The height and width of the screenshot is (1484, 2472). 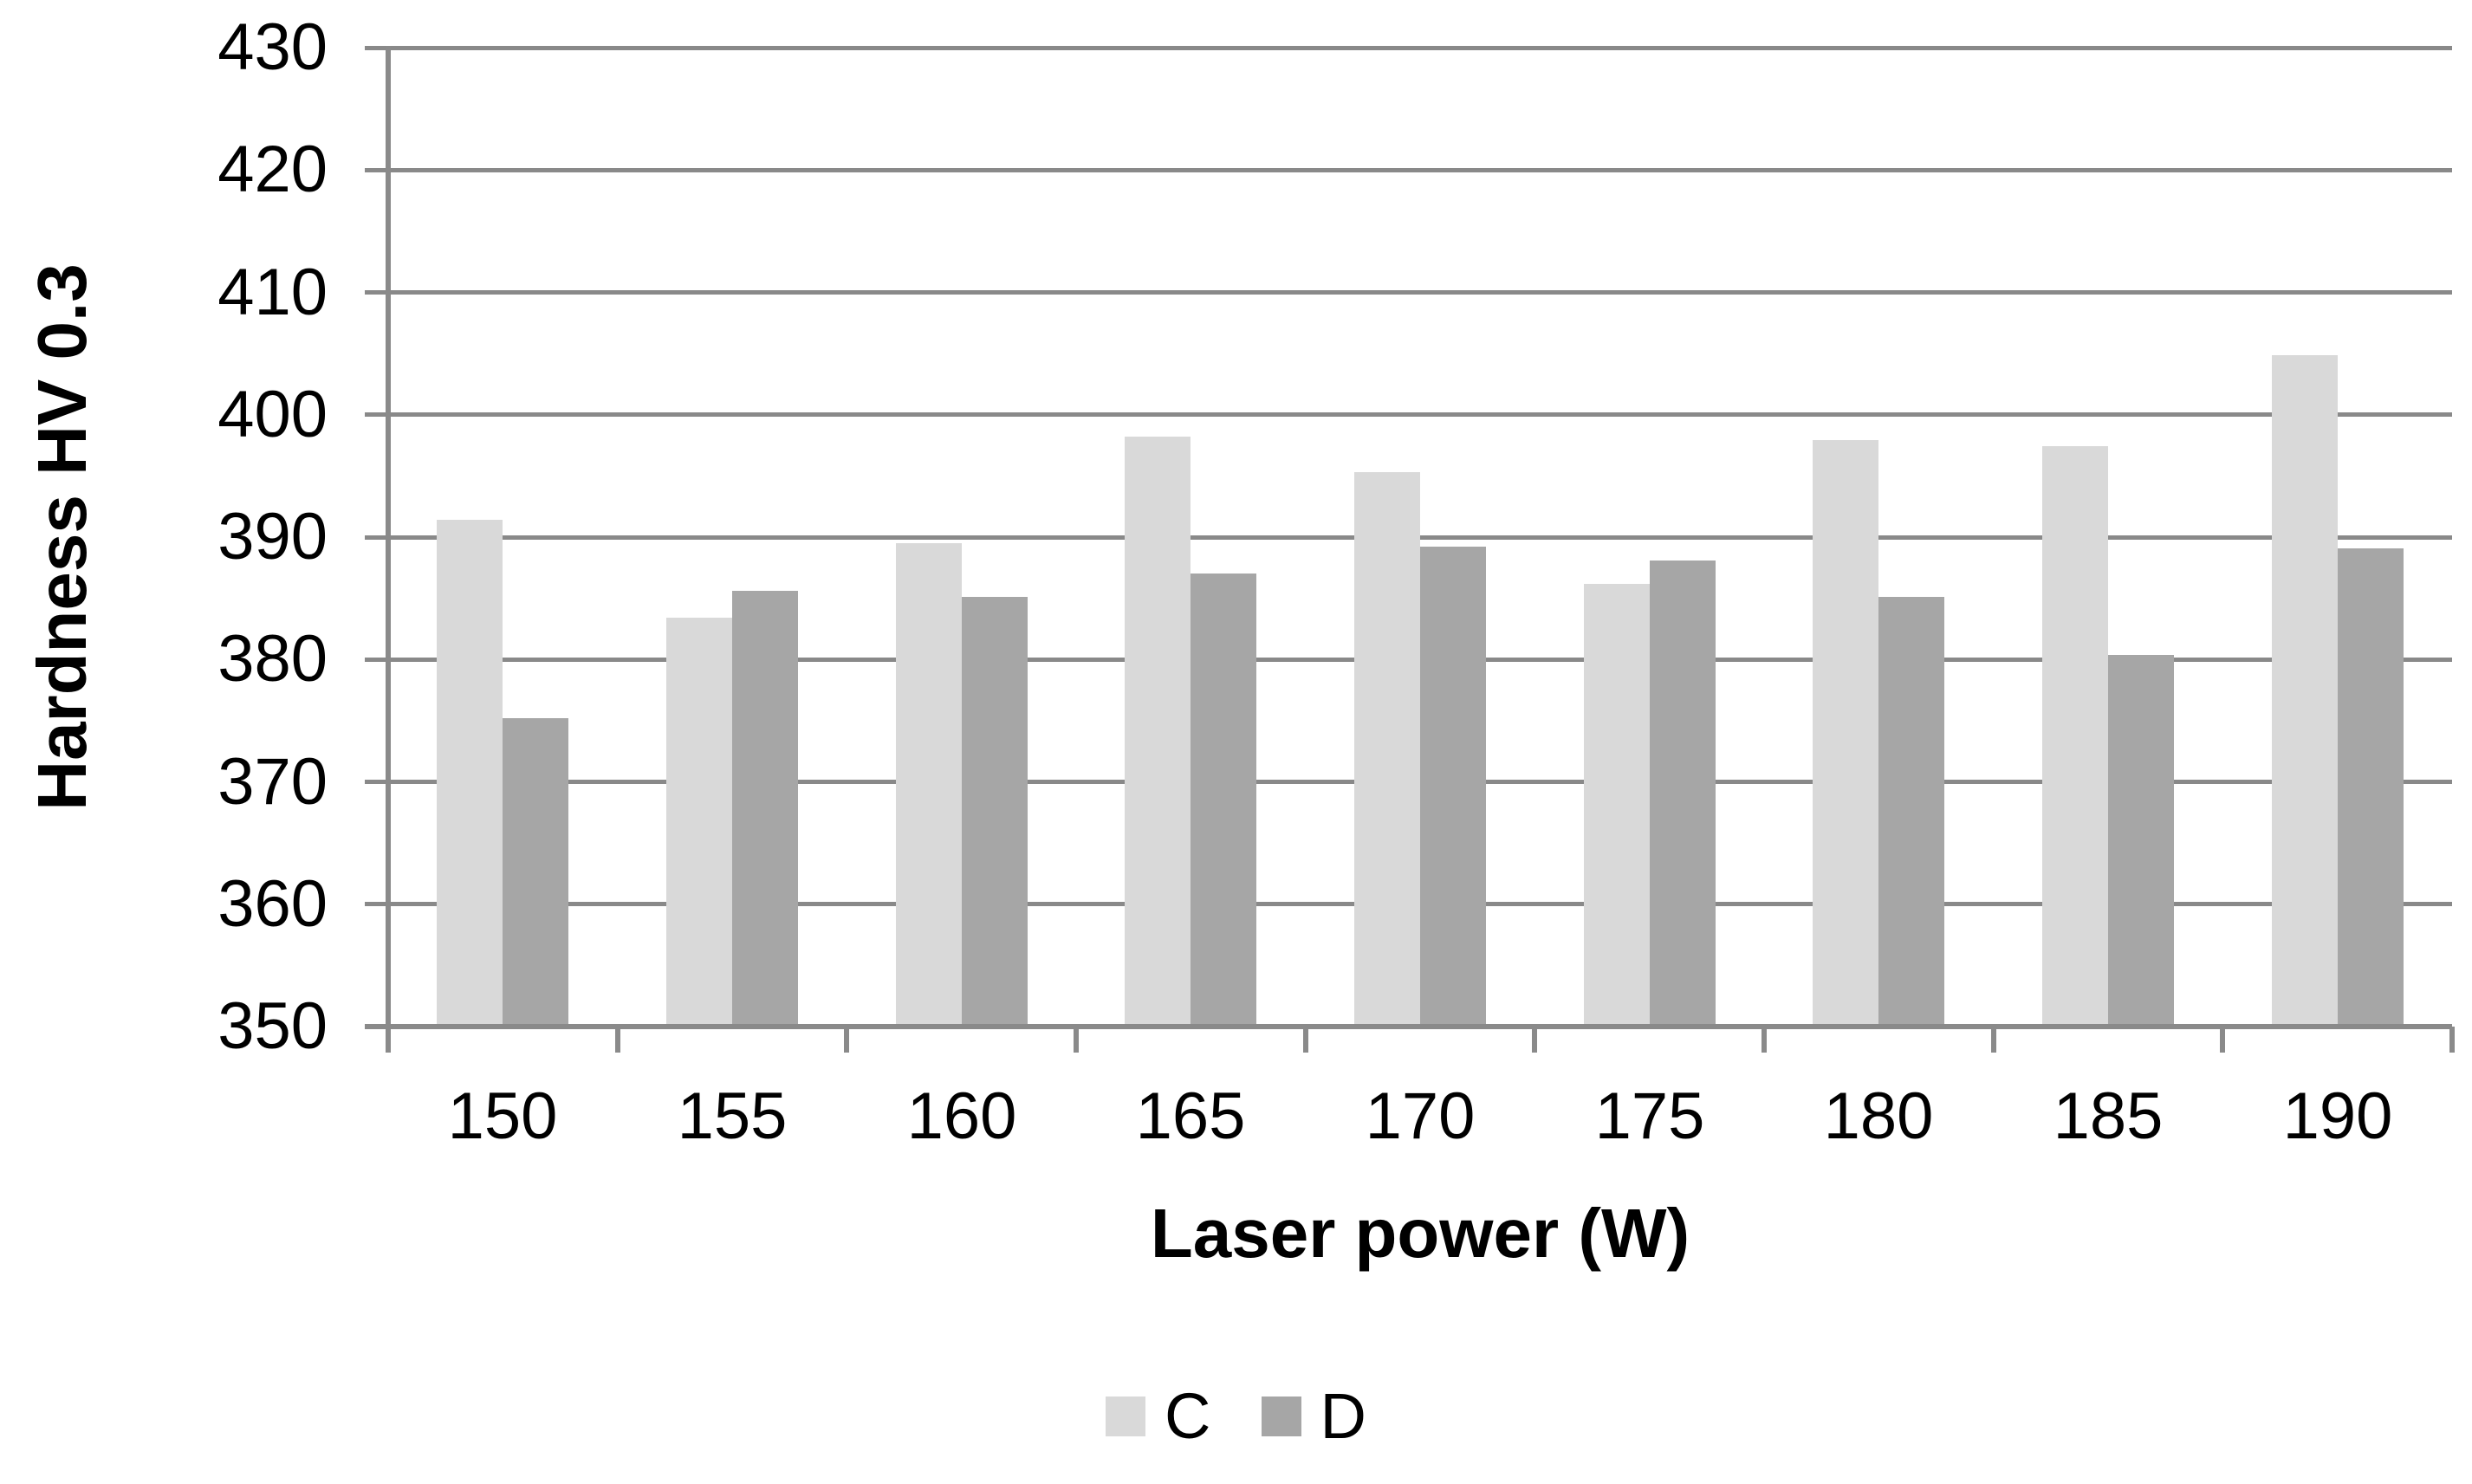 I want to click on y-tick-label-380: 380, so click(x=272, y=659).